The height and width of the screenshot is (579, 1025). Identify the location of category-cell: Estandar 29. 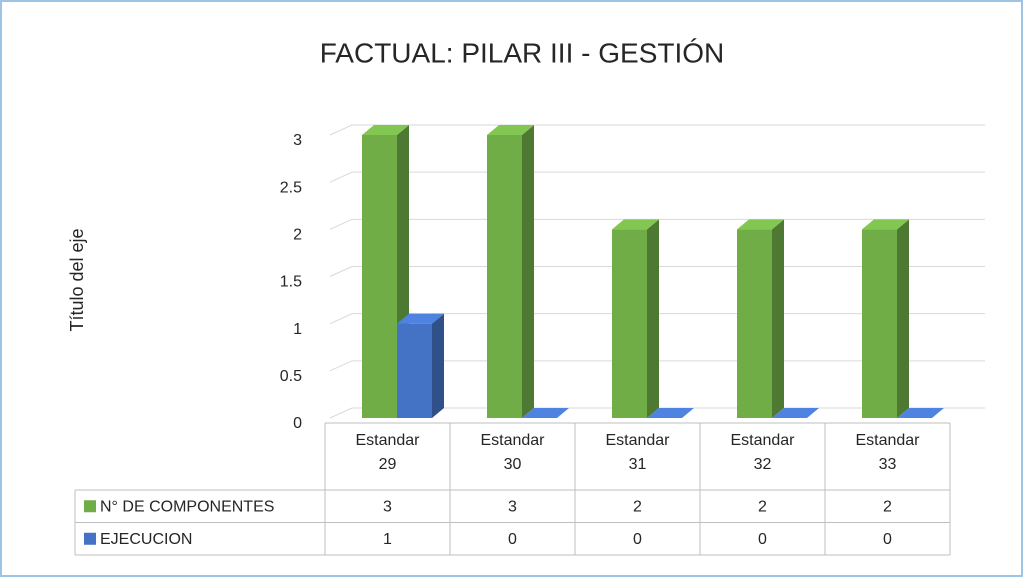
(387, 452).